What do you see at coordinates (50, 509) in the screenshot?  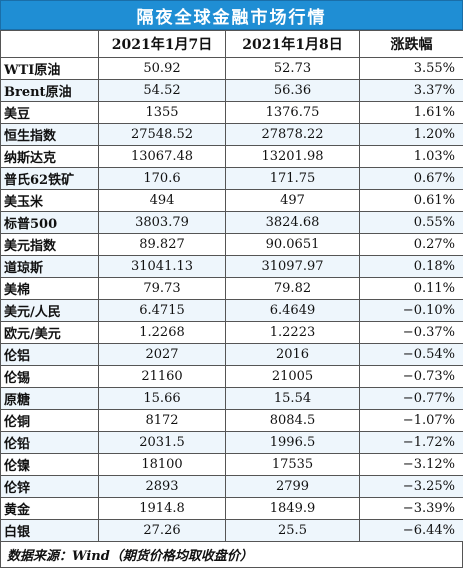 I see `row-name: 黄金` at bounding box center [50, 509].